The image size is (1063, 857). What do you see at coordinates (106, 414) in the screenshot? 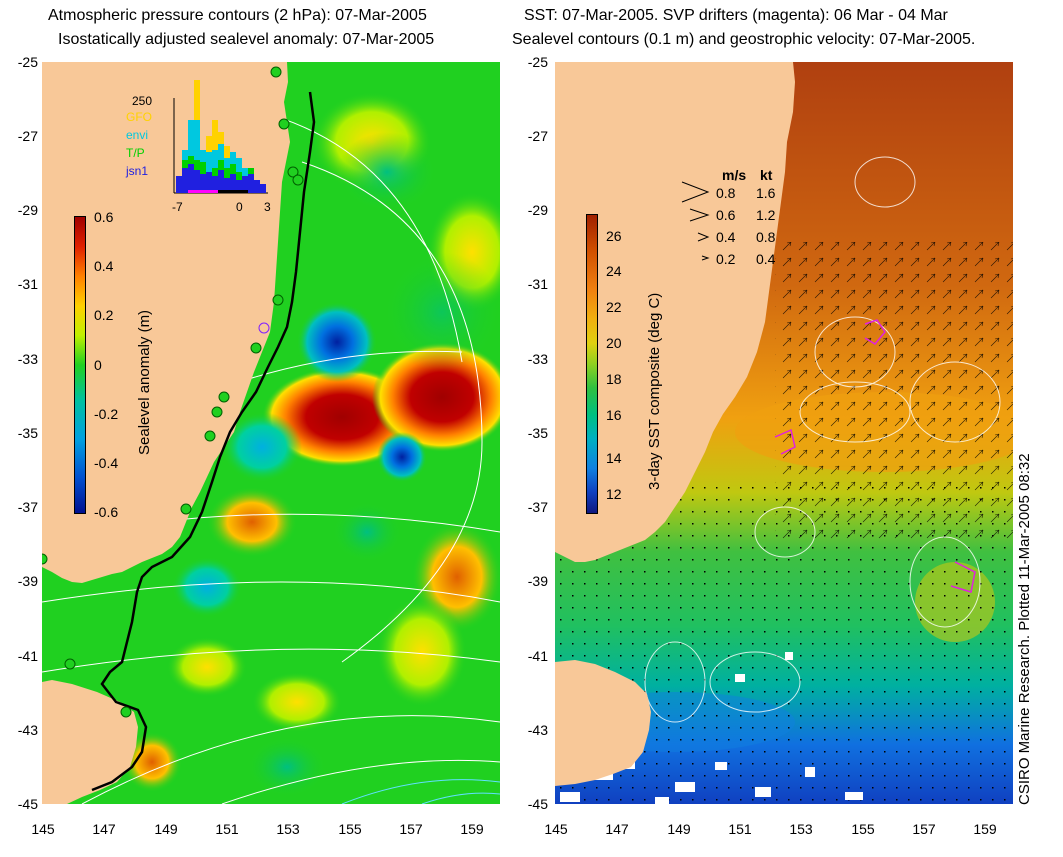
I see `sealevel-colorbar-tick: -0.2` at bounding box center [106, 414].